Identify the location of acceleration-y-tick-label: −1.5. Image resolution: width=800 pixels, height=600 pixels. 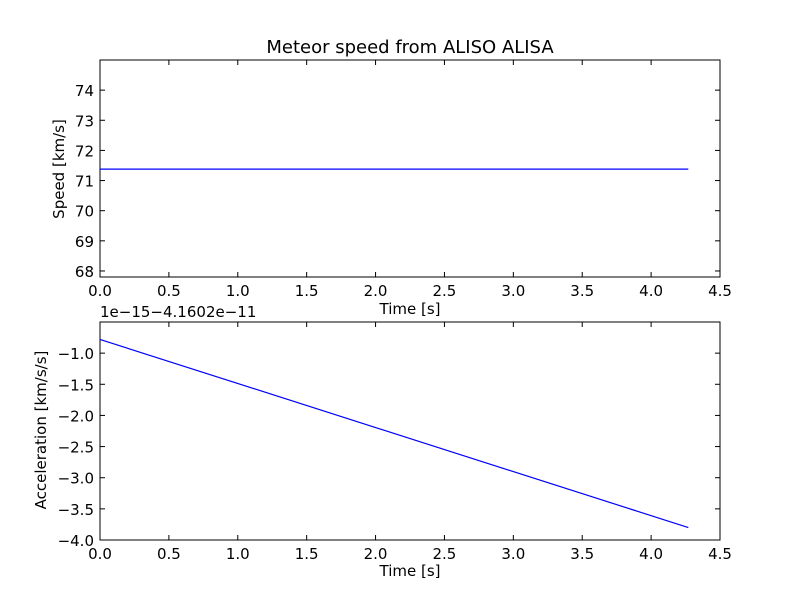
(76, 385).